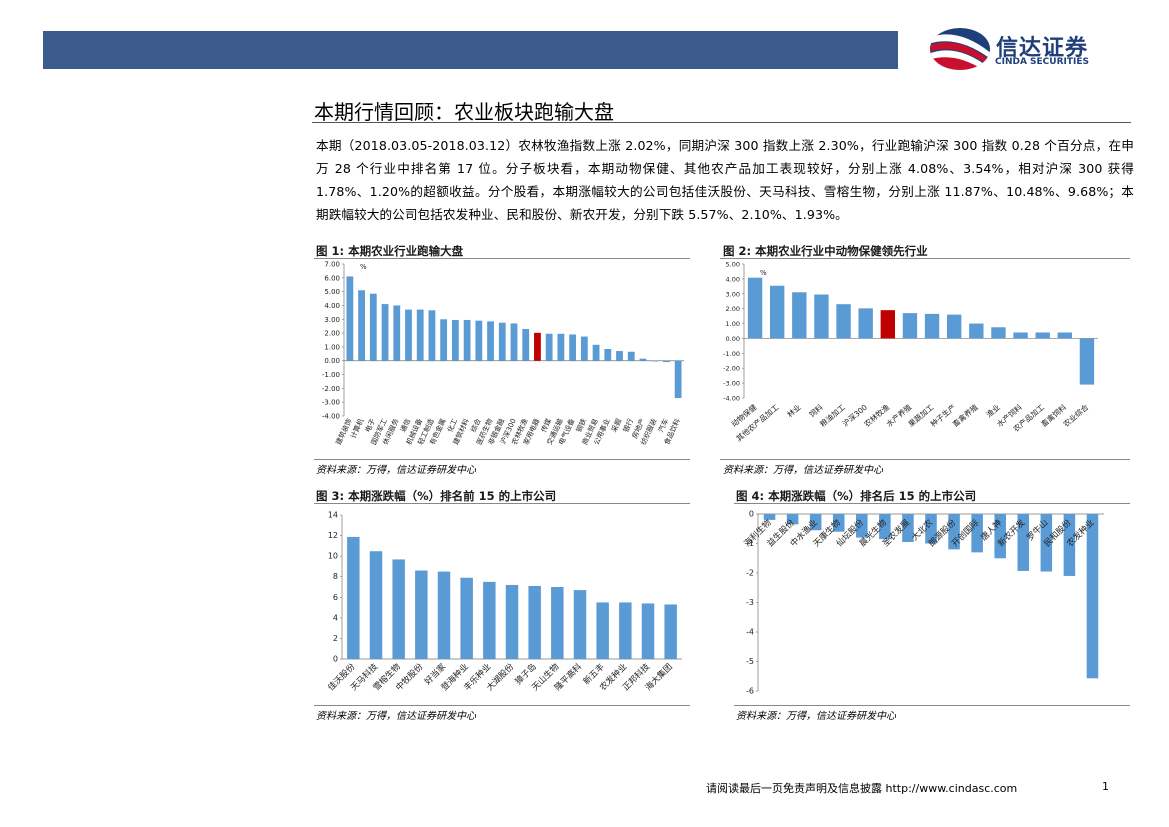  What do you see at coordinates (1042, 62) in the screenshot?
I see `brand-name-en: CINDA SECURITIES` at bounding box center [1042, 62].